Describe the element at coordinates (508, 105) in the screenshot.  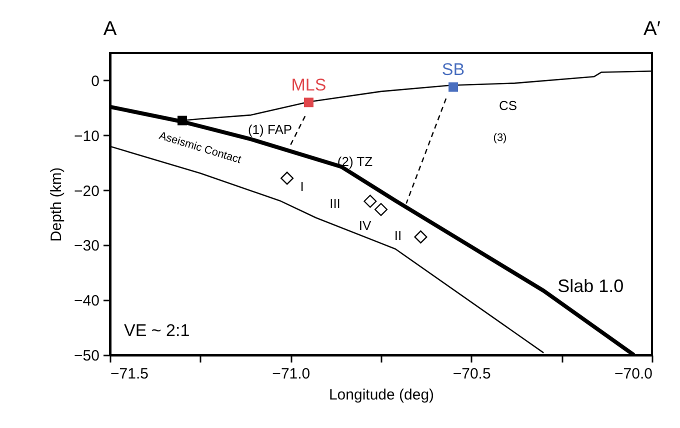
I see `annotation: CS` at that location.